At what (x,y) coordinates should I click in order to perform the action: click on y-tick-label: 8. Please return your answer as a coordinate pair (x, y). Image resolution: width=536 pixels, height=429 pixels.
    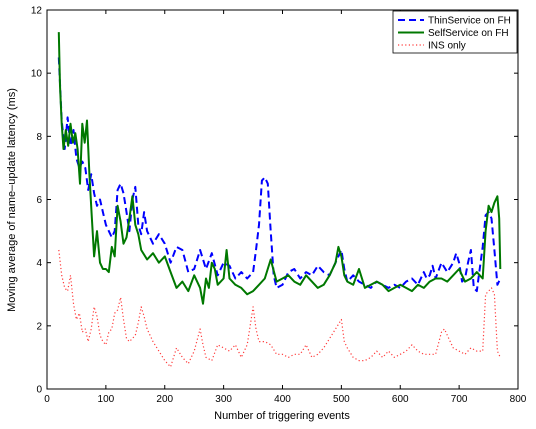
    Looking at the image, I should click on (39, 137).